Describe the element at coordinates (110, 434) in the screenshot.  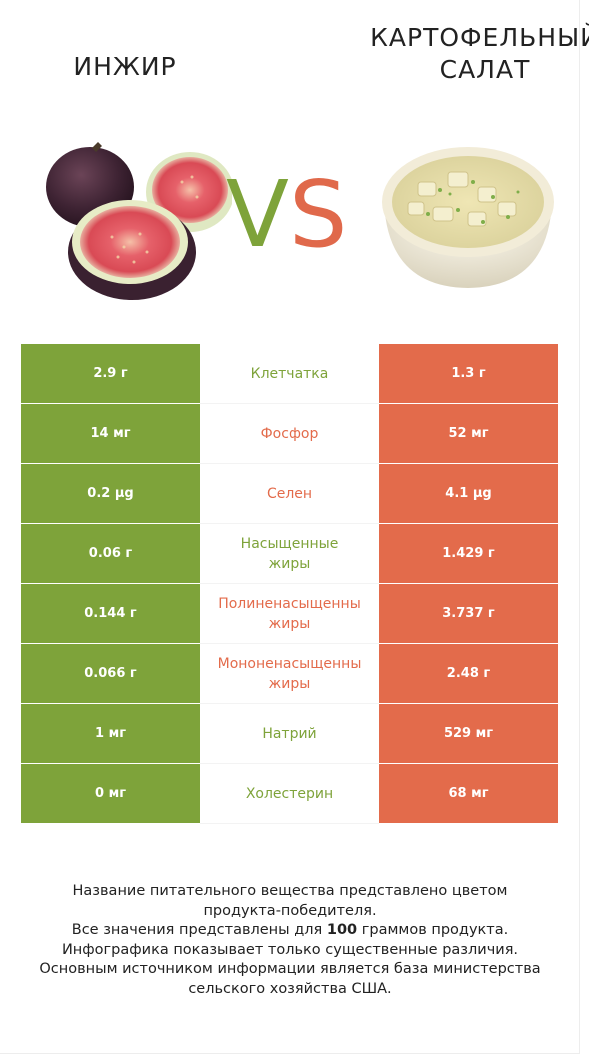
I see `left-value: 14 мг` at that location.